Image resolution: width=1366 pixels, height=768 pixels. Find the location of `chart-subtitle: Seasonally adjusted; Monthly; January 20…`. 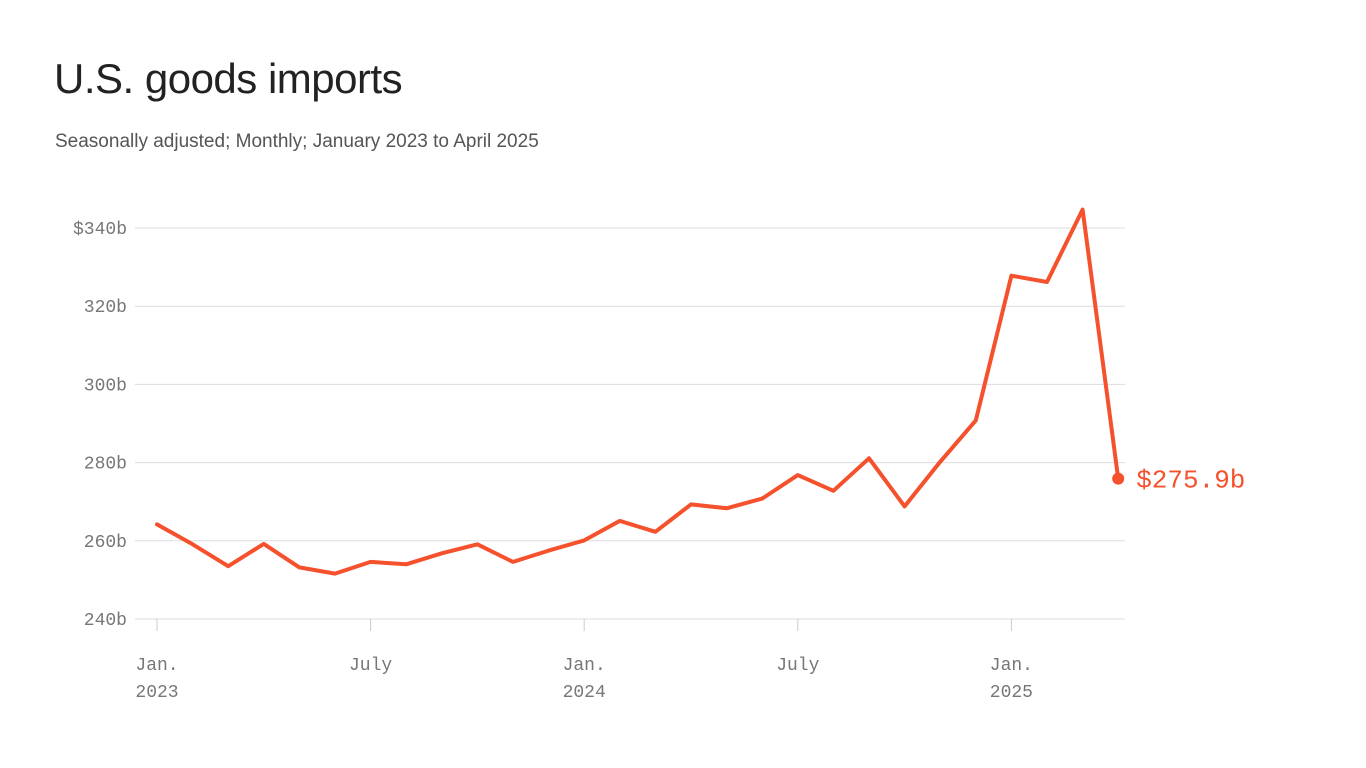

chart-subtitle: Seasonally adjusted; Monthly; January 20… is located at coordinates (297, 141).